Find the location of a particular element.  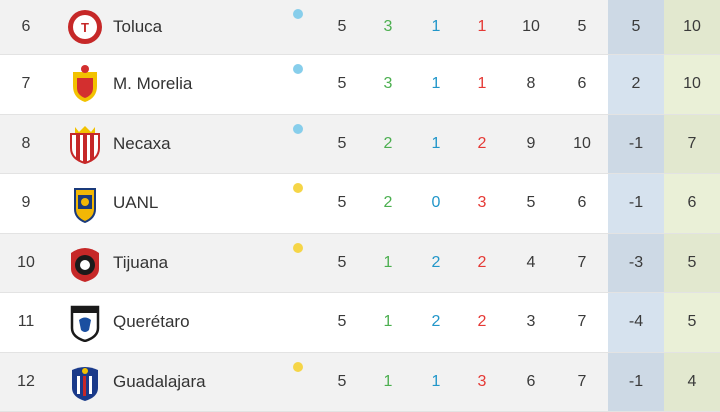

position: 11 is located at coordinates (26, 322).